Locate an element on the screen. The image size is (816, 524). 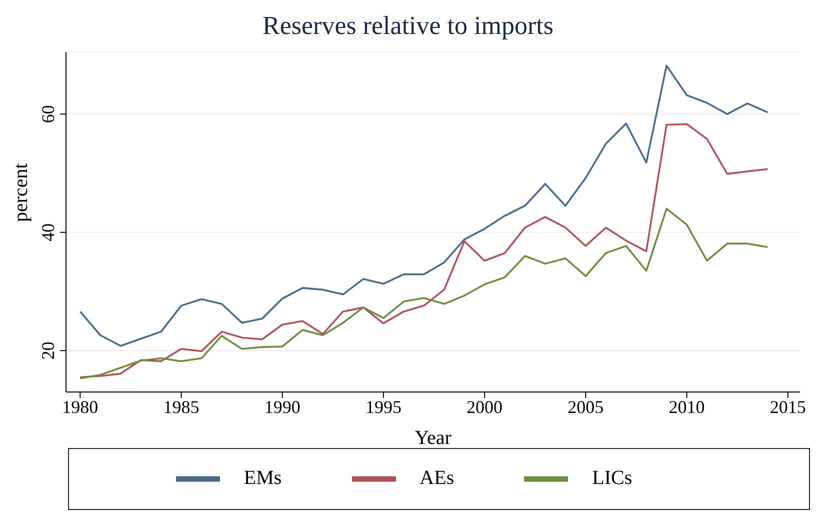
x-tick-label: 1980 is located at coordinates (80, 406).